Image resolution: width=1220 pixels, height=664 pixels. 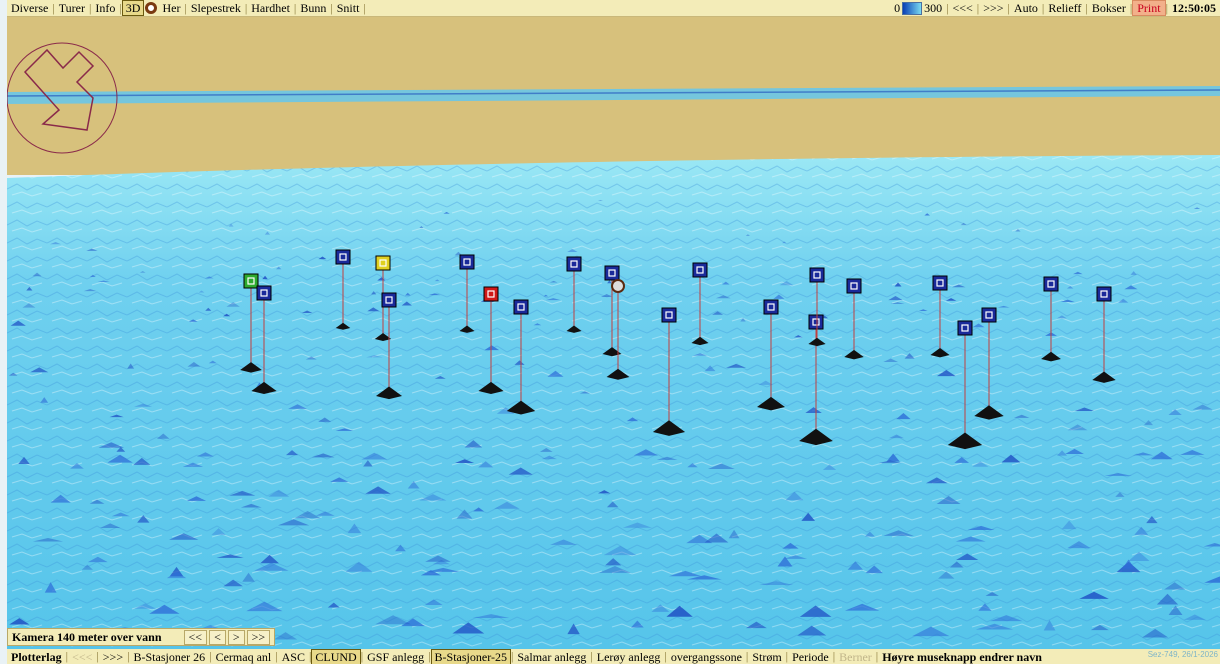 What do you see at coordinates (470, 656) in the screenshot?
I see `layer-item-8: B-Stasjoner-25` at bounding box center [470, 656].